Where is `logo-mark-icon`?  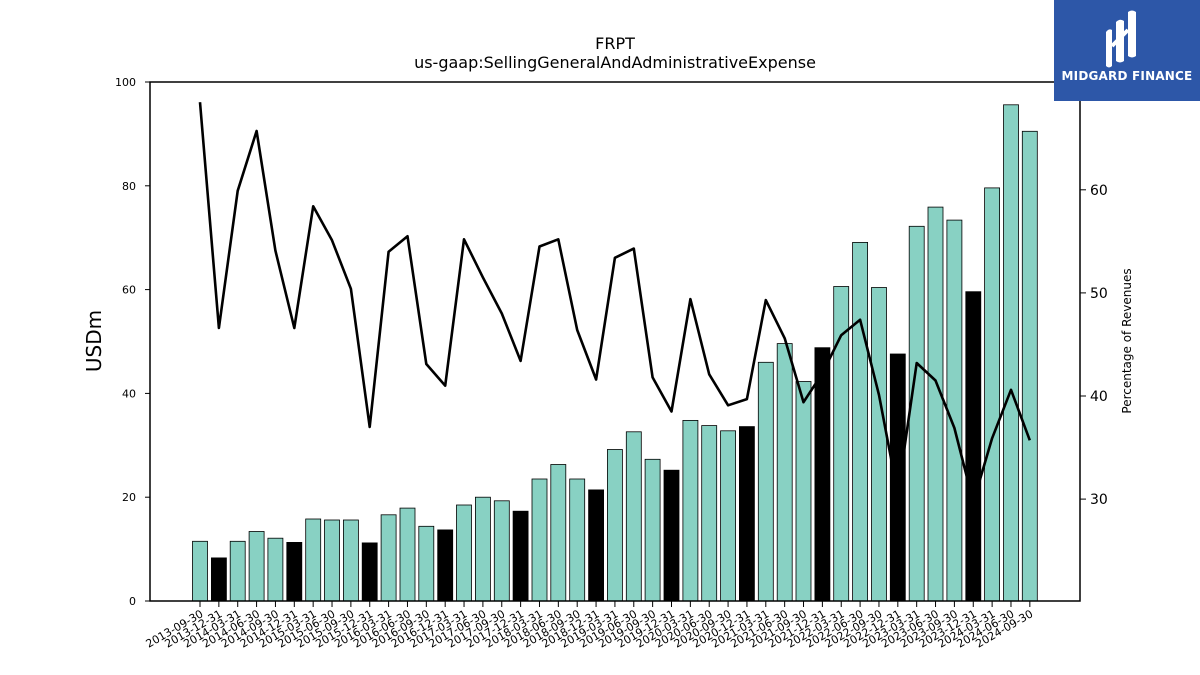 logo-mark-icon is located at coordinates (1121, 39).